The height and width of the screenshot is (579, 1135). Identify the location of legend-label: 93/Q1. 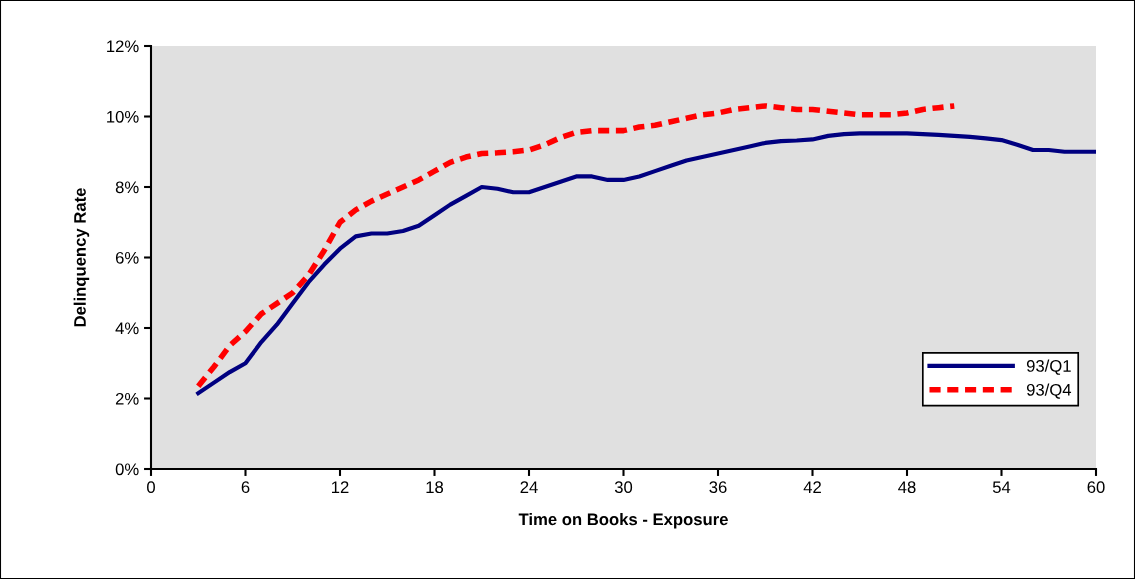
(1048, 367).